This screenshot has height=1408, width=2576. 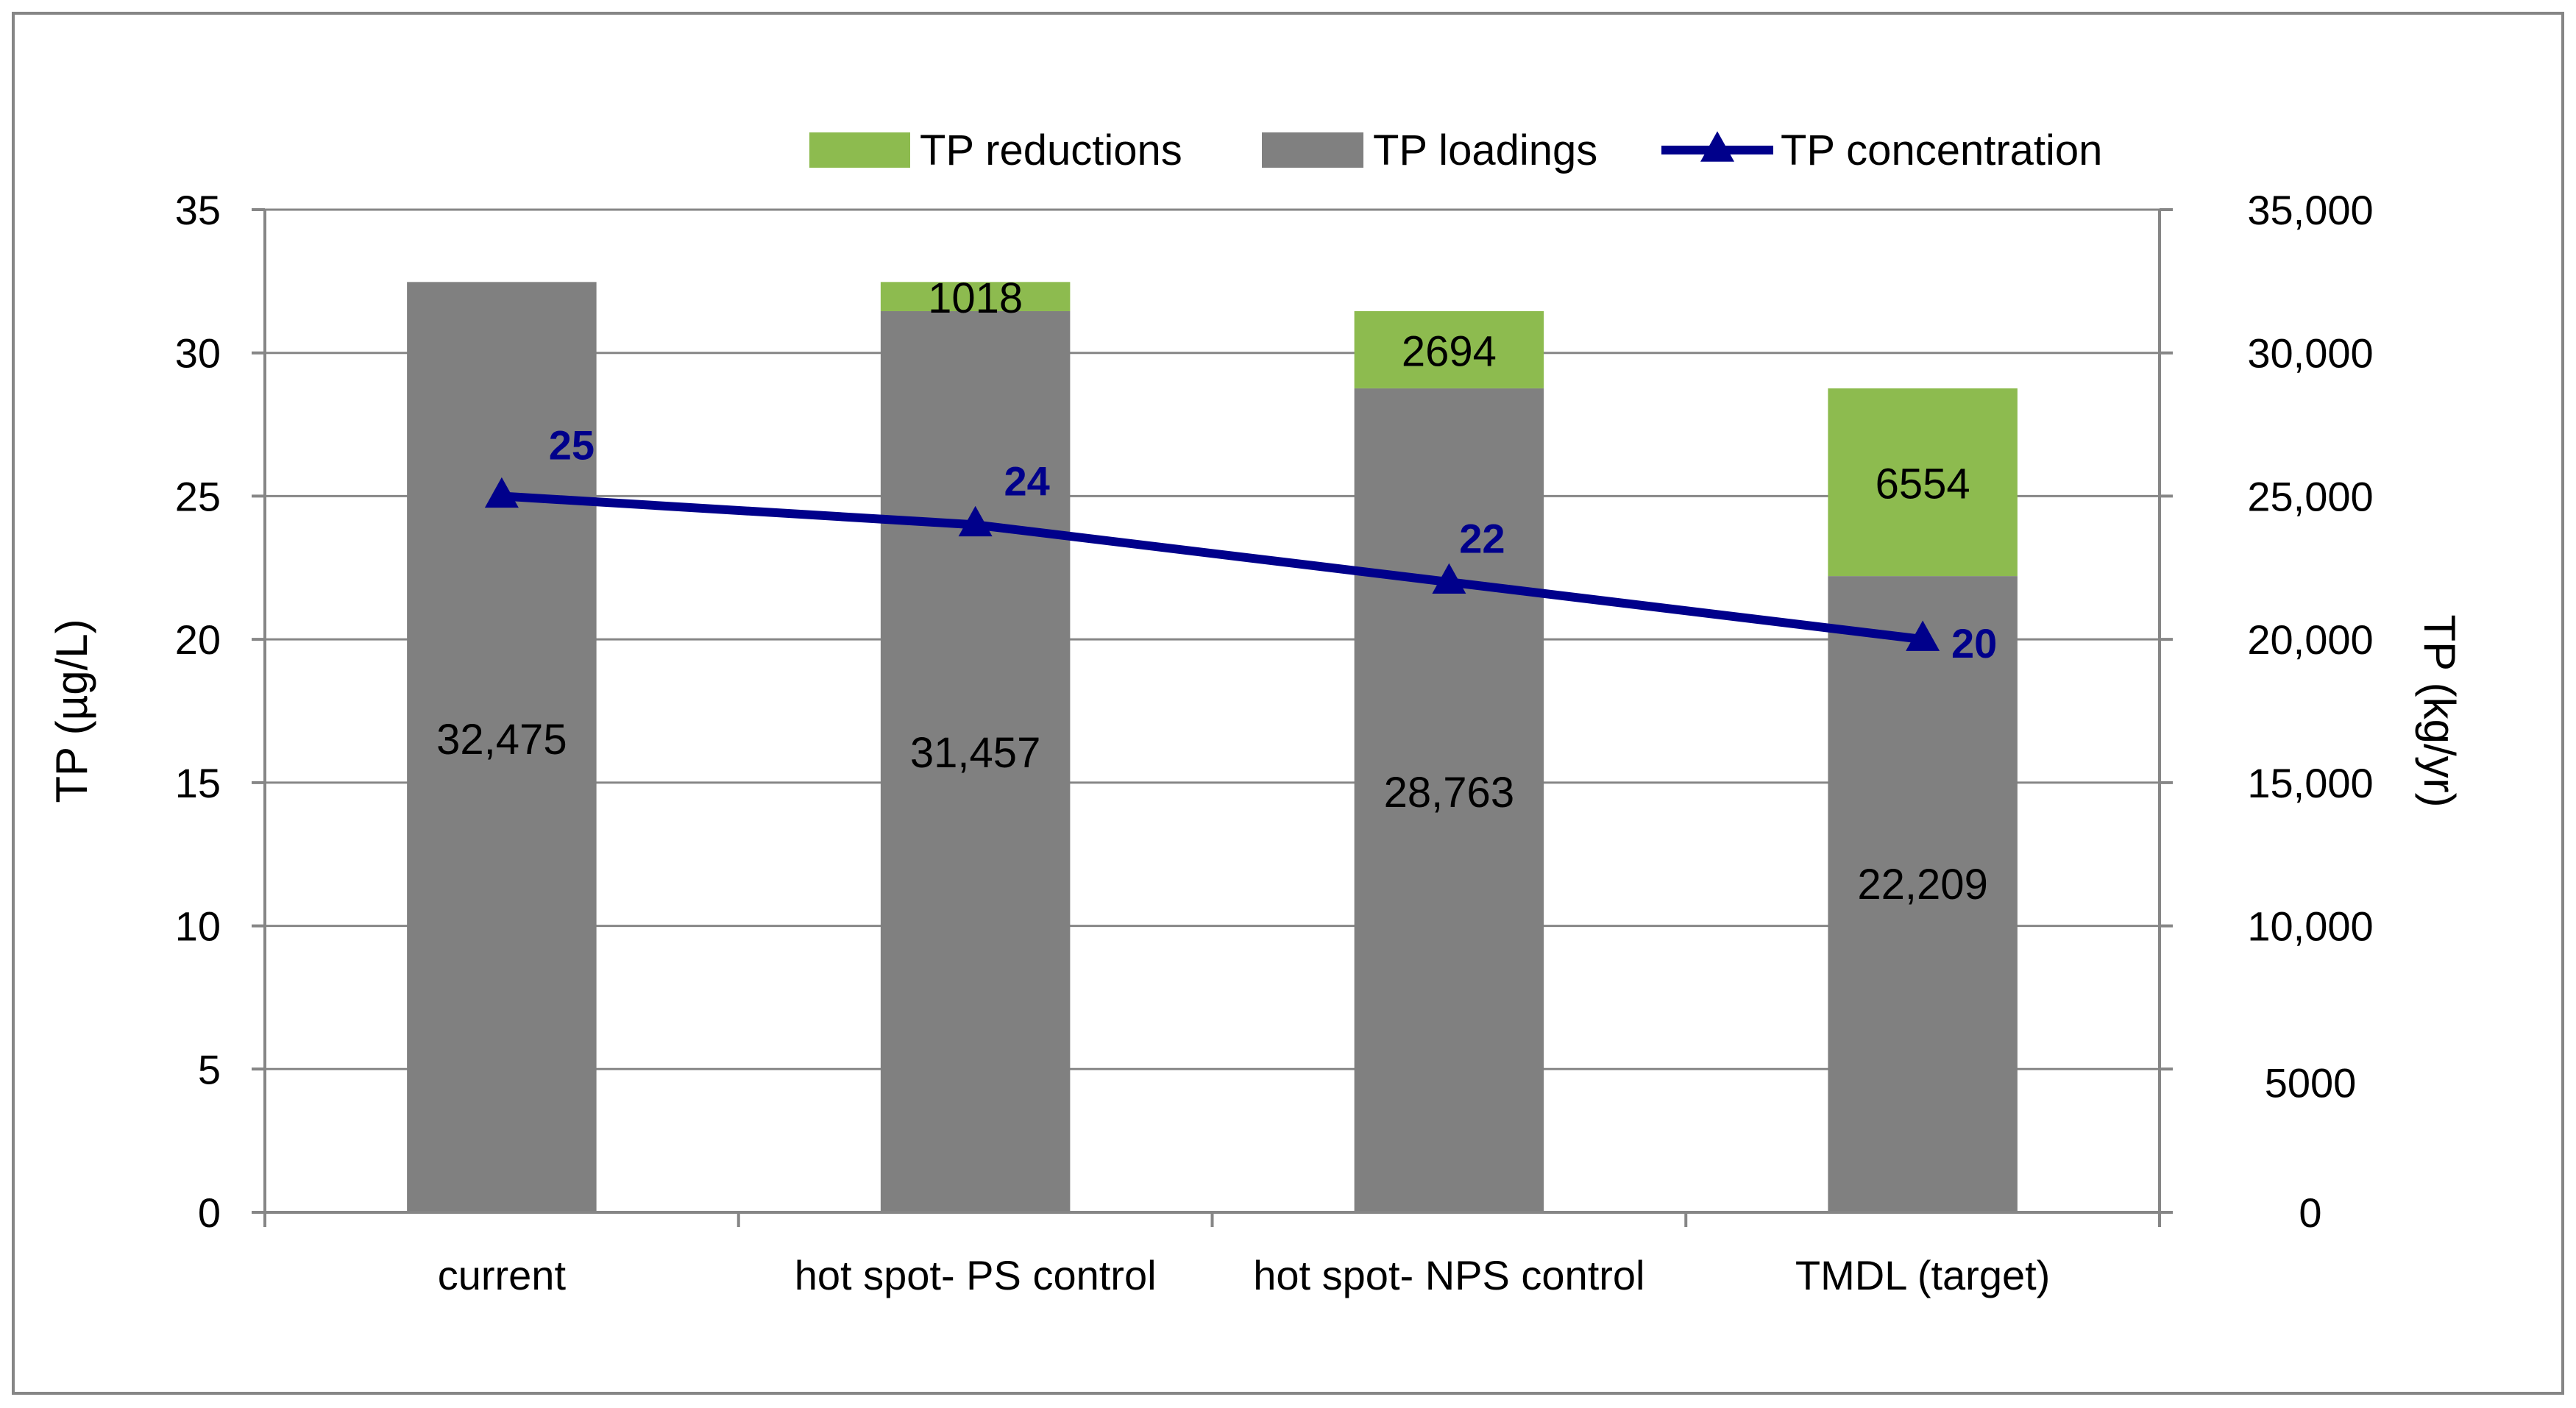 What do you see at coordinates (2310, 783) in the screenshot?
I see `y-right-tick-label: 15,000` at bounding box center [2310, 783].